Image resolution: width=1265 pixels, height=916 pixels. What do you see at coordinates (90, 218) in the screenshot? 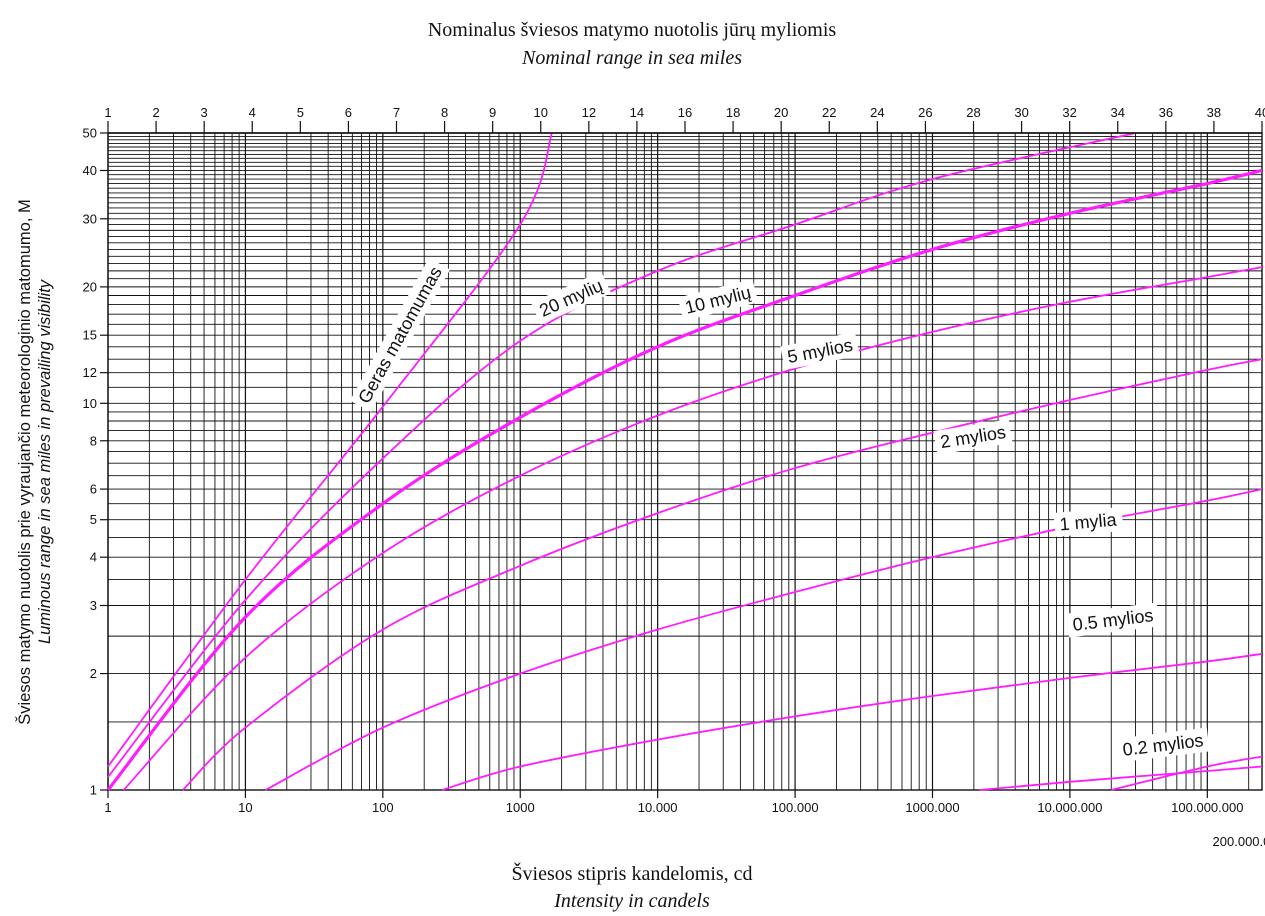
I see `y-tick-label: 30` at bounding box center [90, 218].